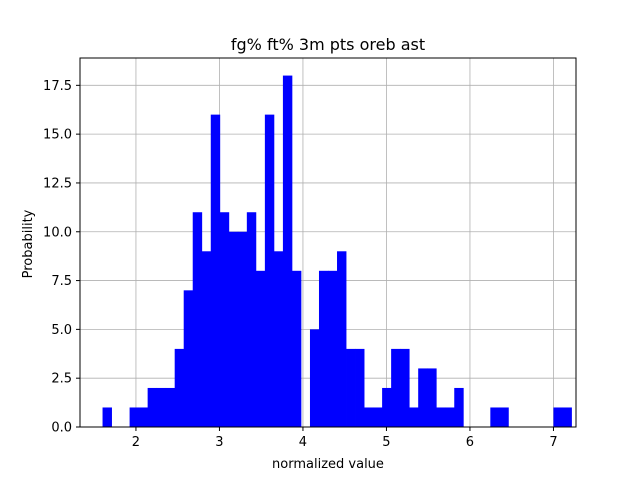 The image size is (640, 480). Describe the element at coordinates (328, 464) in the screenshot. I see `x-axis-label: normalized value` at that location.